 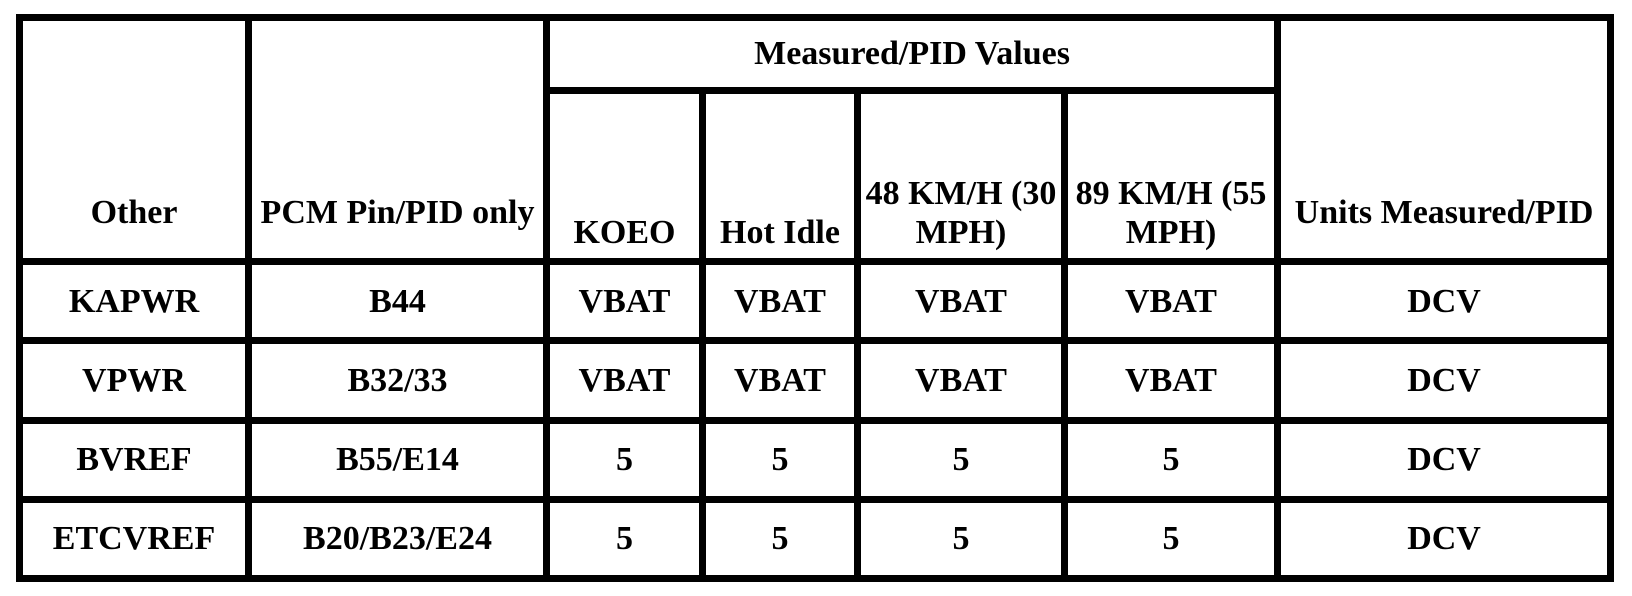 I want to click on table-row: BVREF B55/E14 5 5 5 5 DCV, so click(x=815, y=459).